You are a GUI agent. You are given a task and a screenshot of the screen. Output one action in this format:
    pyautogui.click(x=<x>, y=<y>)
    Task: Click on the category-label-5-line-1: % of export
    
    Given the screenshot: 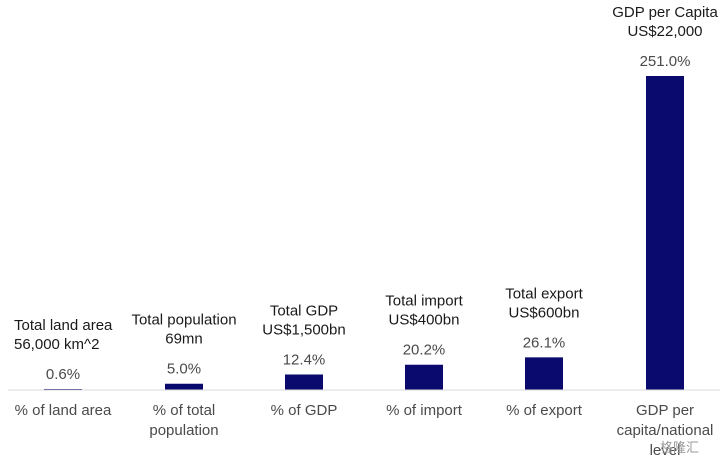 What is the action you would take?
    pyautogui.click(x=544, y=410)
    